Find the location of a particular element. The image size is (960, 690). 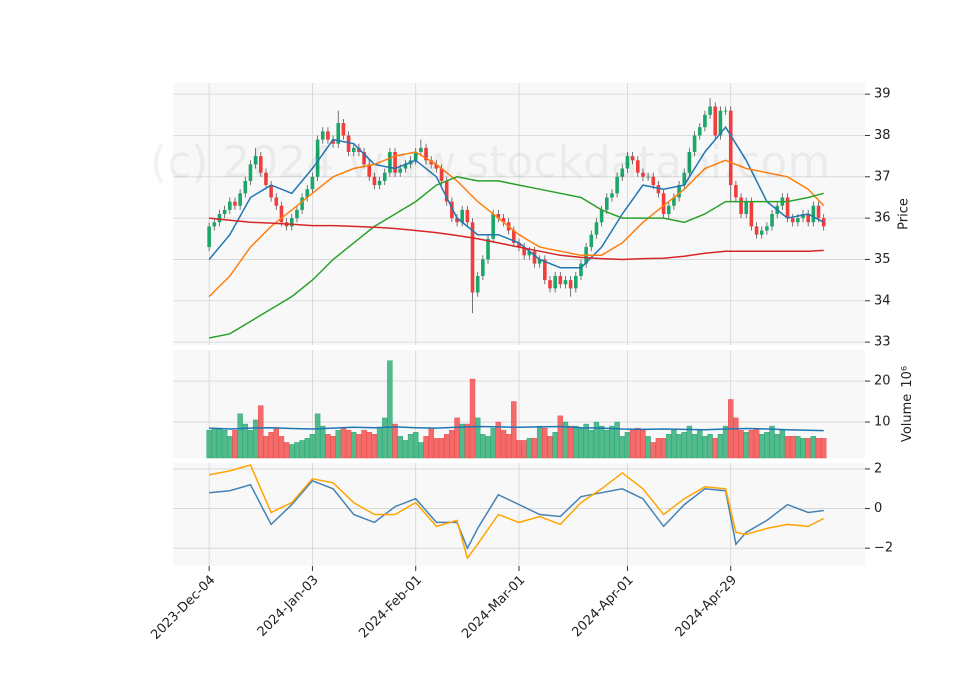

y-tick-label: 38 is located at coordinates (882, 135).